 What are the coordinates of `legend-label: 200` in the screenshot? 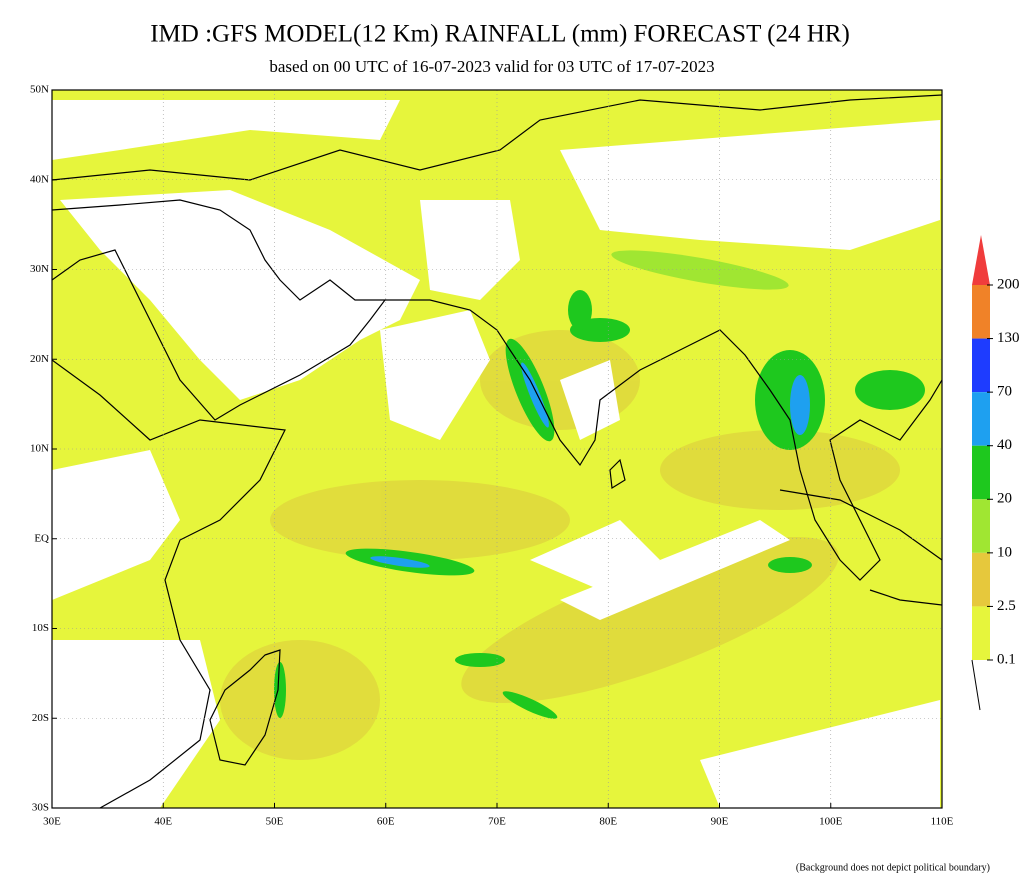 It's located at (1008, 284).